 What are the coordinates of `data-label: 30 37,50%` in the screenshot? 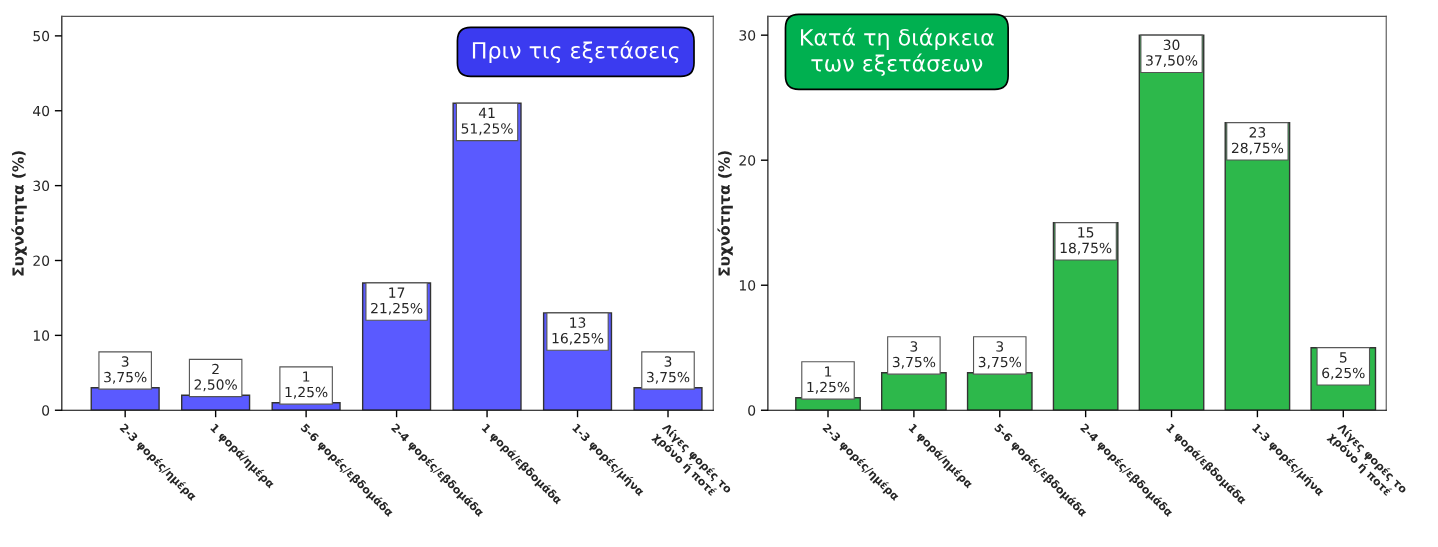 It's located at (1172, 53).